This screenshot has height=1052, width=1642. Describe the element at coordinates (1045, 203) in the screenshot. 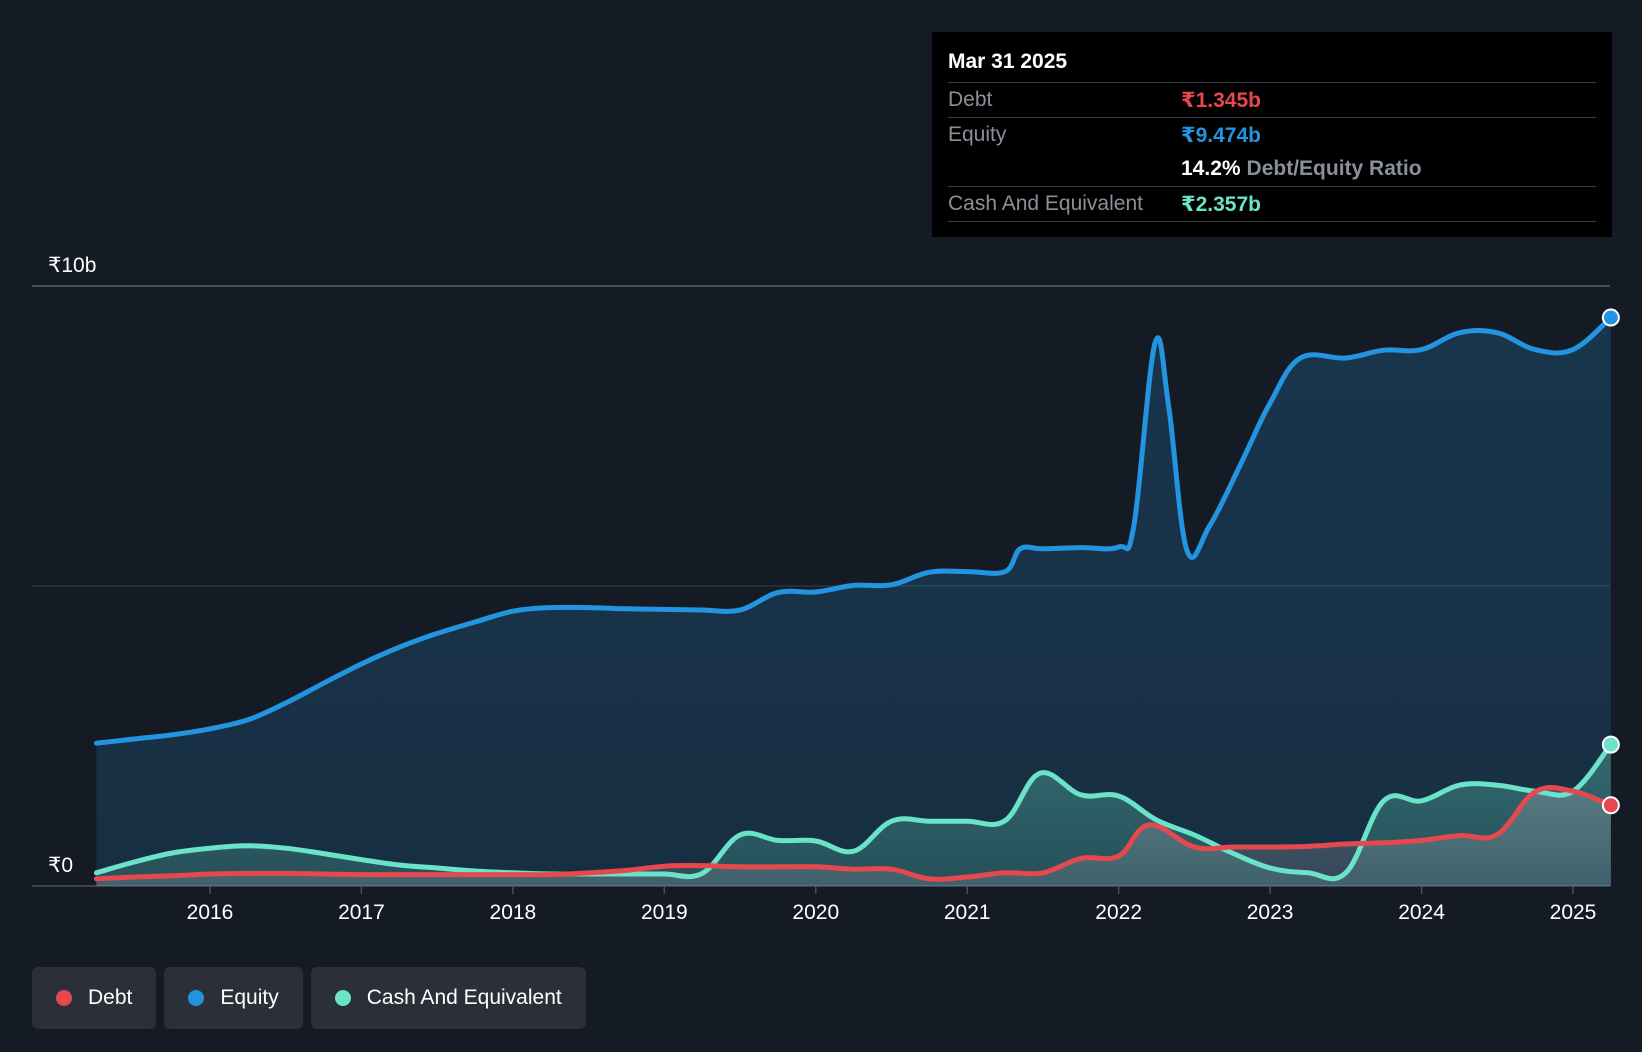

I see `tooltip-cash-label: Cash And Equivalent` at that location.